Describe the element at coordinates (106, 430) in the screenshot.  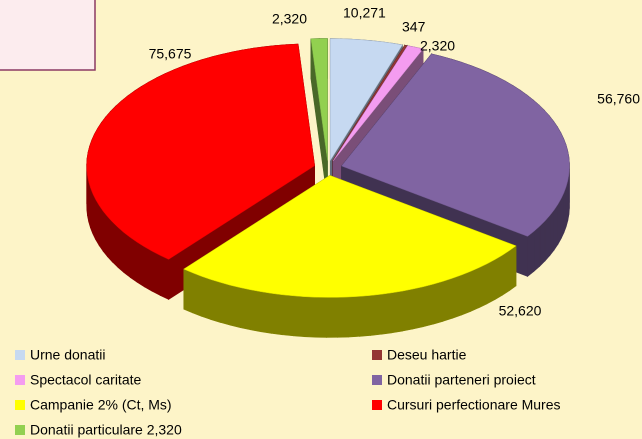
I see `legend-label: Donatii particulare 2,320` at that location.